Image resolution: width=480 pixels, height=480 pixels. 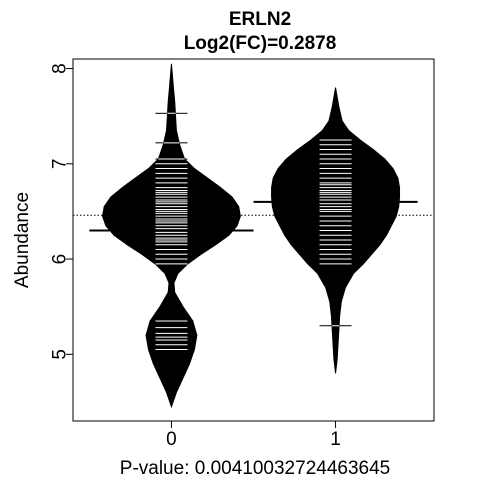 I want to click on chart-subtitle: Log2(FC)=0.2878, so click(x=260, y=43).